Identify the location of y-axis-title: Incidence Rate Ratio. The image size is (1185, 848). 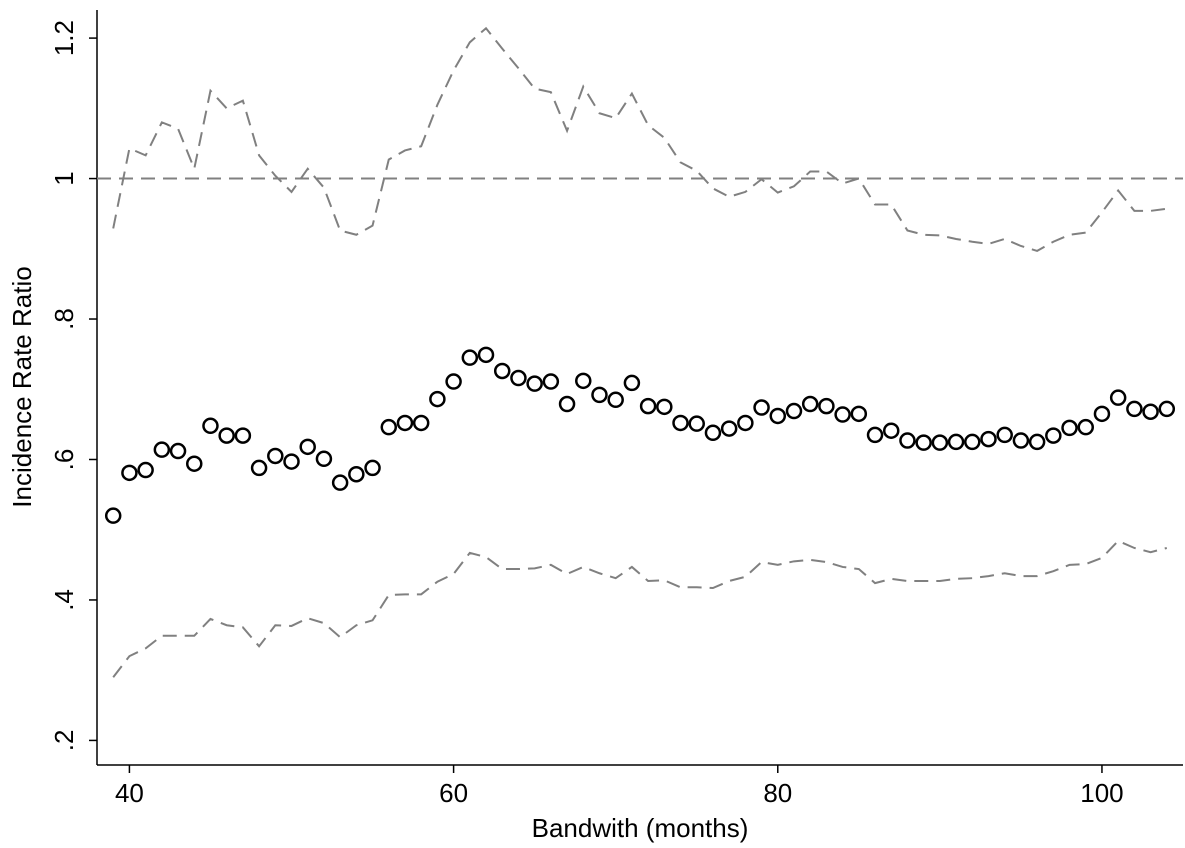
(22, 386).